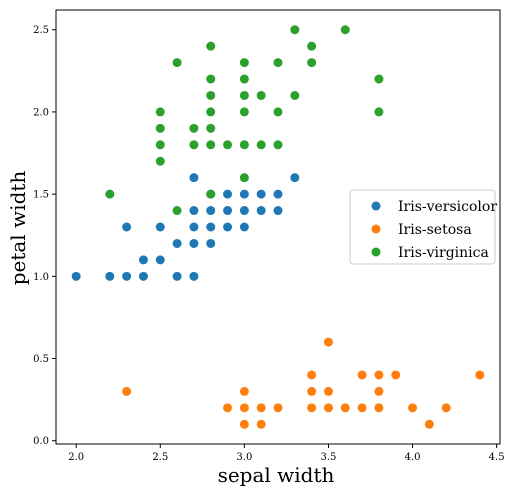 This screenshot has width=510, height=494. What do you see at coordinates (443, 253) in the screenshot?
I see `legend-label-2: Iris-virginica` at bounding box center [443, 253].